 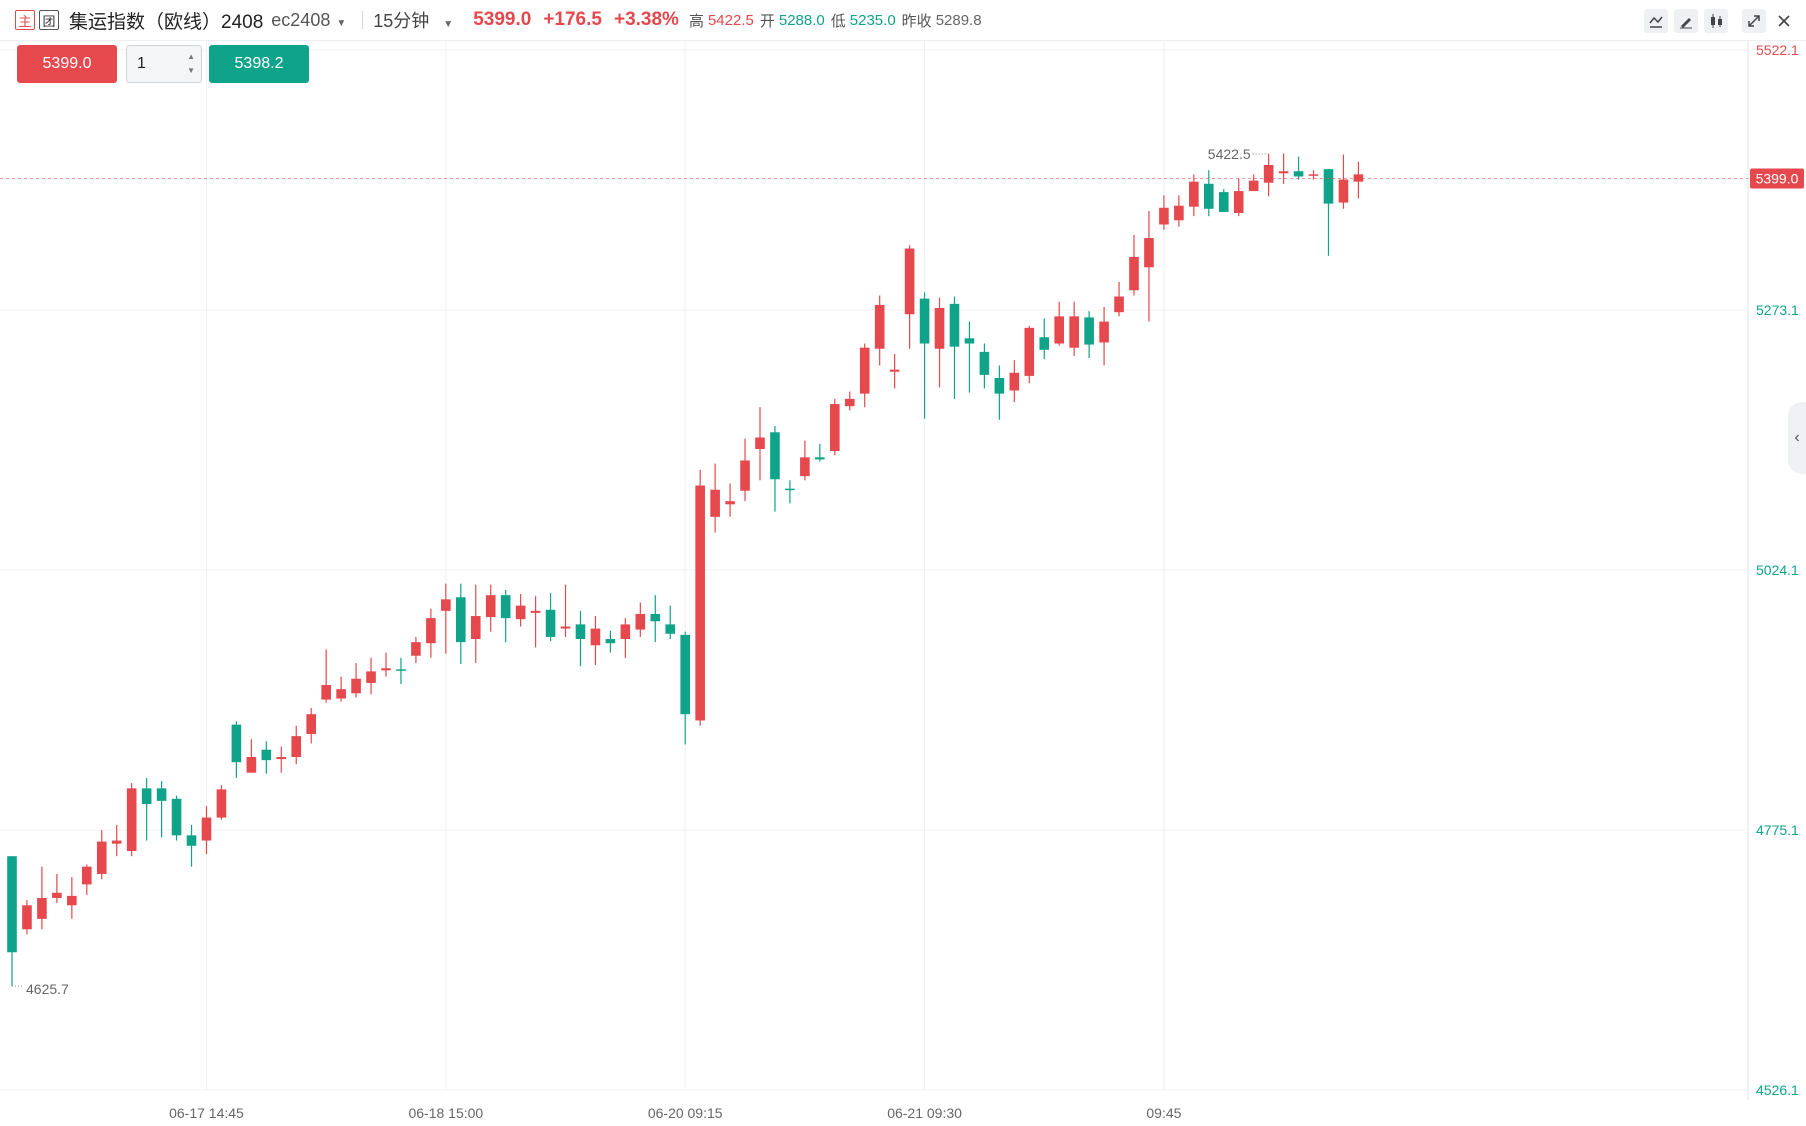 I want to click on current-price-label: 5399.0, so click(x=1777, y=179).